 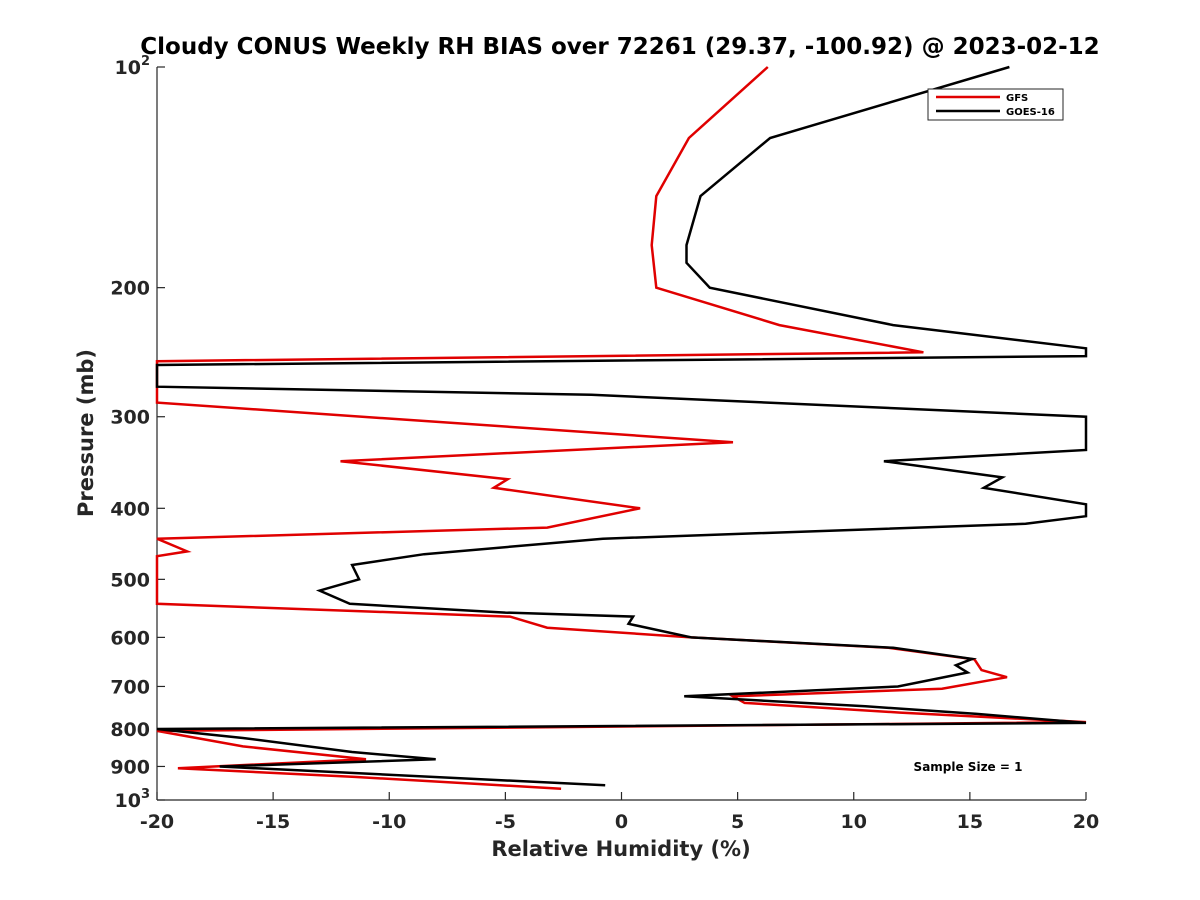 What do you see at coordinates (130, 418) in the screenshot?
I see `y-tick-label: 300` at bounding box center [130, 418].